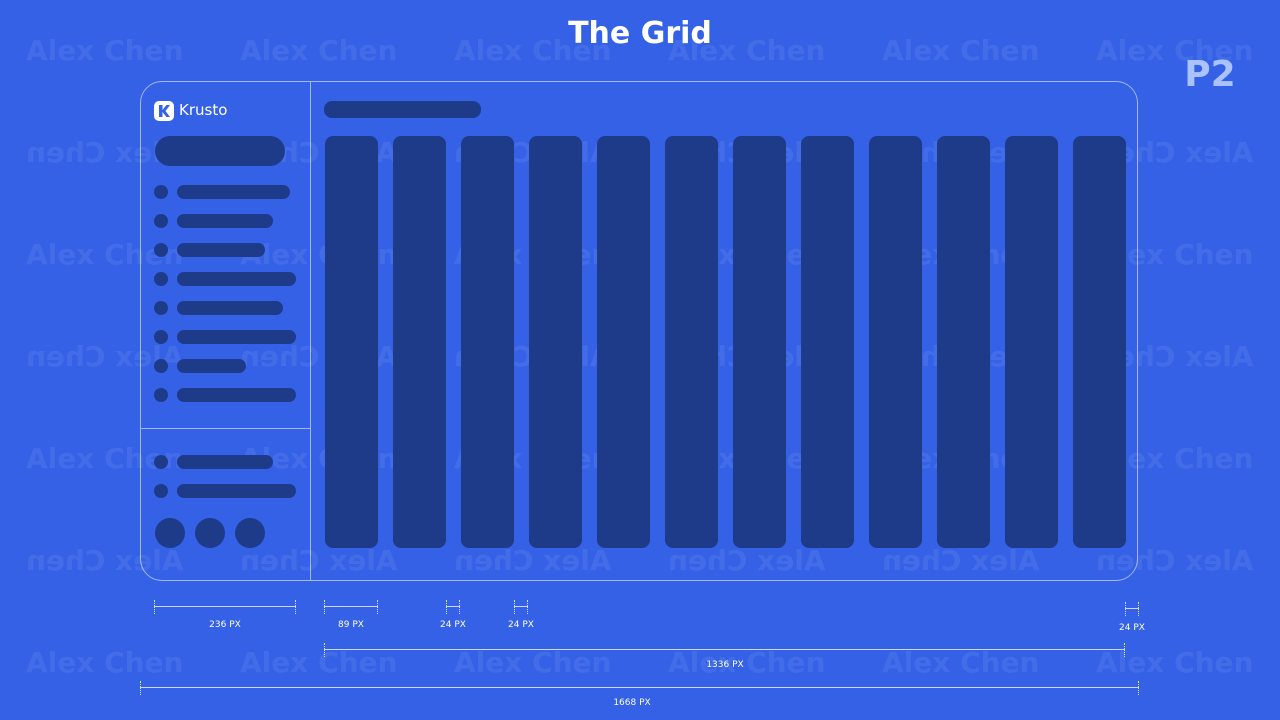  What do you see at coordinates (225, 625) in the screenshot?
I see `sidebar-width-label: 236 PX` at bounding box center [225, 625].